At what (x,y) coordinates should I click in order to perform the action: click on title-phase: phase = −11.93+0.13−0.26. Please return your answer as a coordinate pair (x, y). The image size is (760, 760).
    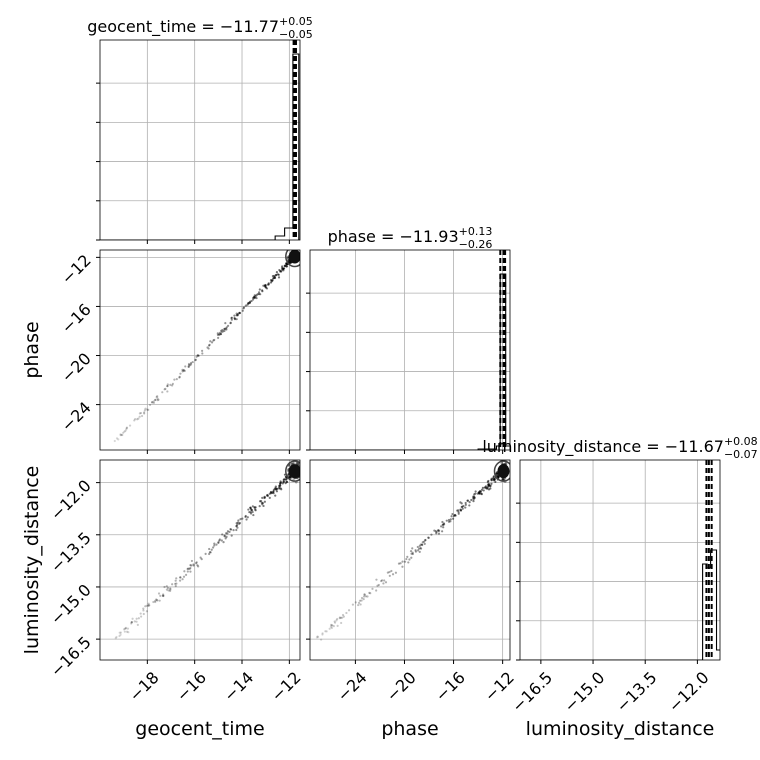
    Looking at the image, I should click on (410, 238).